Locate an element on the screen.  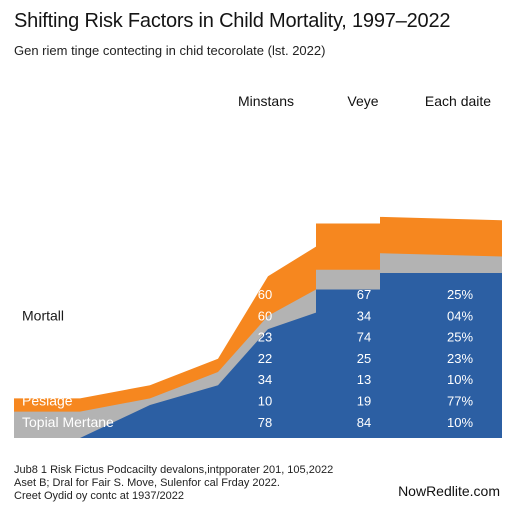
row-value: 23 is located at coordinates (265, 337).